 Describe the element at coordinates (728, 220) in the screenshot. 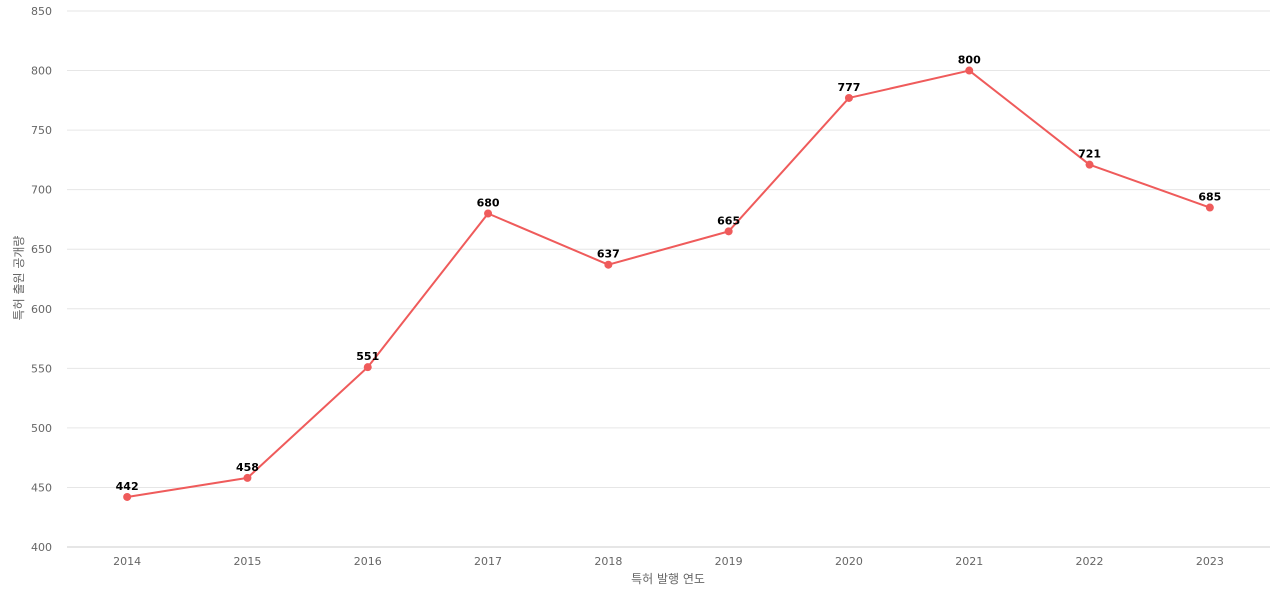

I see `data-label: 665` at that location.